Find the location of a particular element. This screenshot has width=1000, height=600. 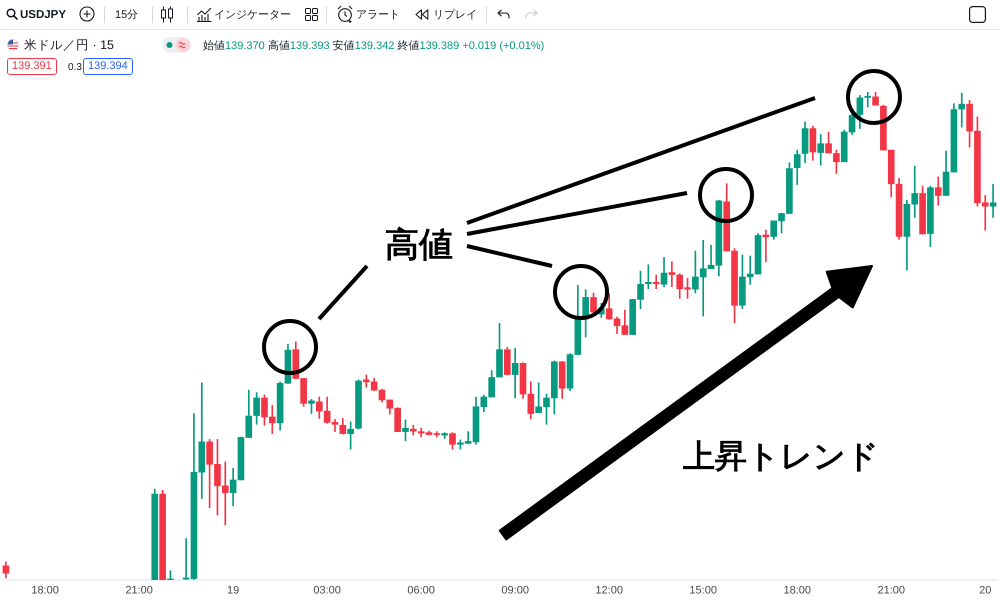

text: 139.394 is located at coordinates (108, 66).